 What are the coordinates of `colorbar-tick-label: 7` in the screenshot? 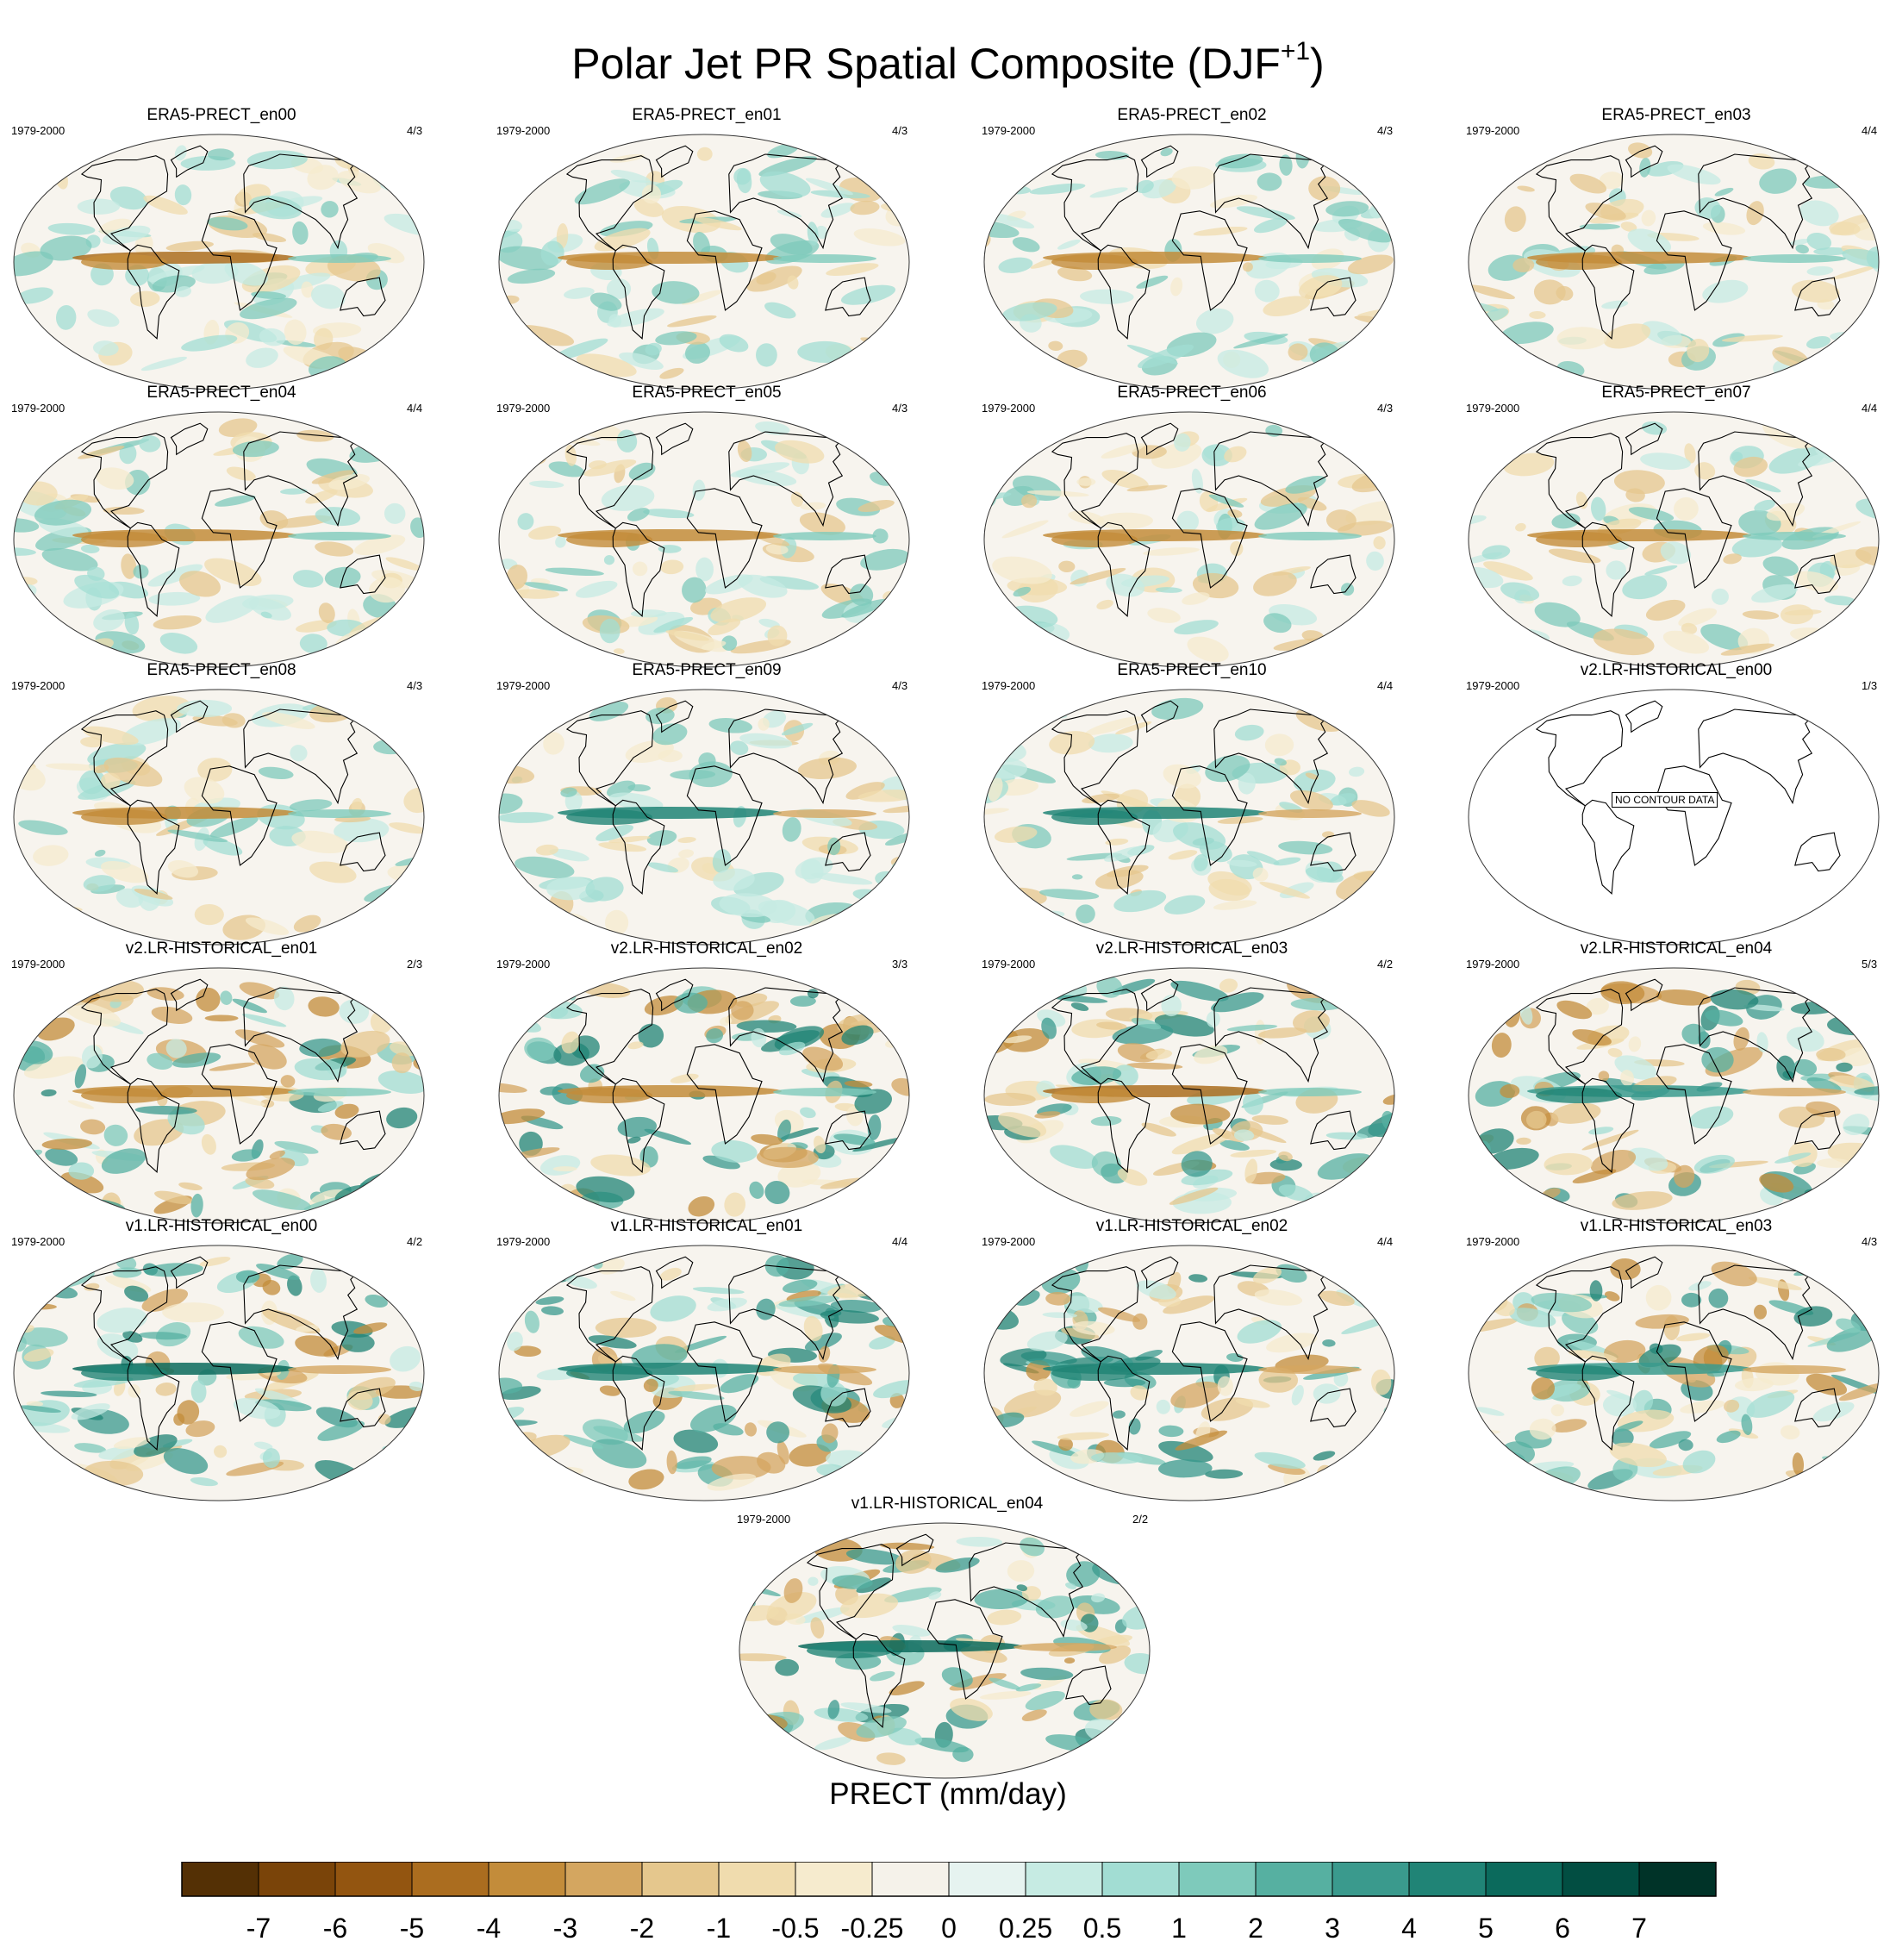 It's located at (1639, 1929).